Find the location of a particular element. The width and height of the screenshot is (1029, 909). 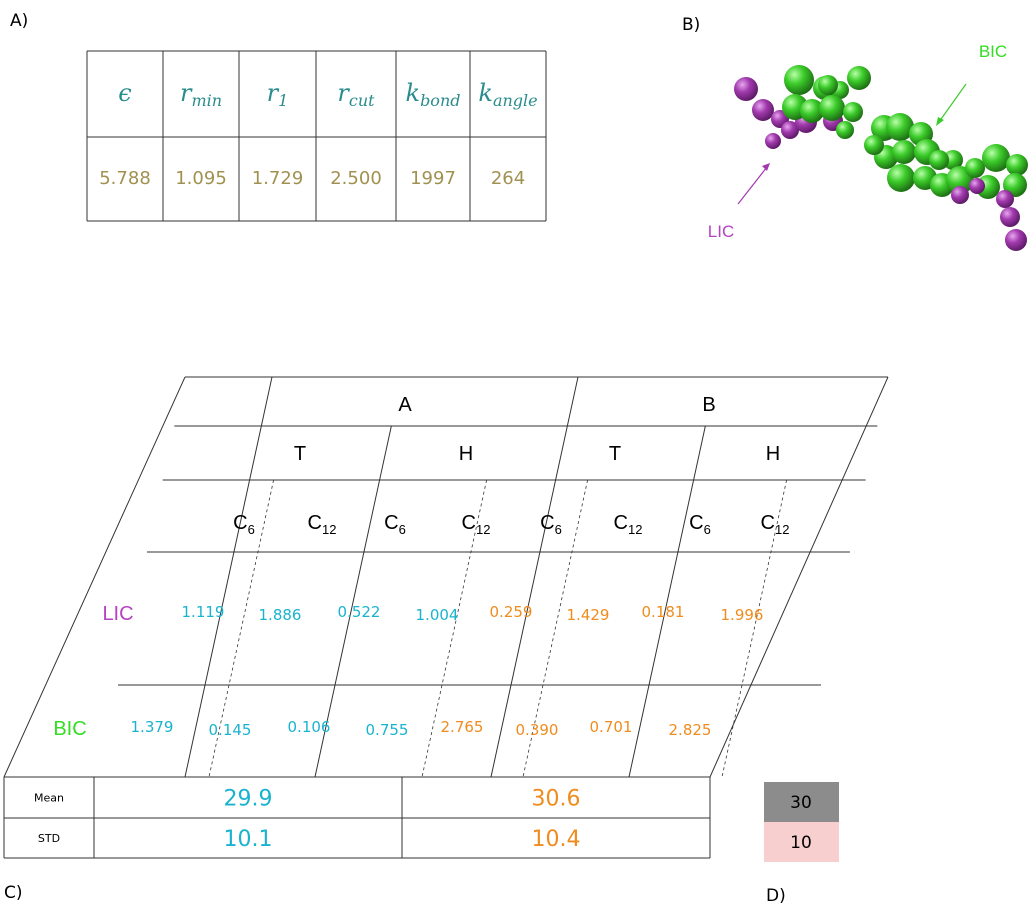

cell-value: 2.765 is located at coordinates (462, 727).